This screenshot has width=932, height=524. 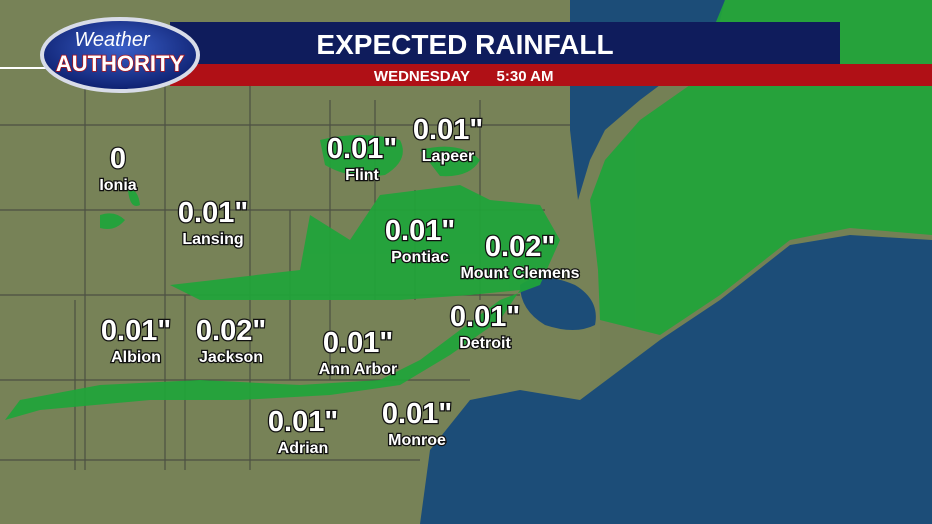 I want to click on title-band, so click(x=505, y=43).